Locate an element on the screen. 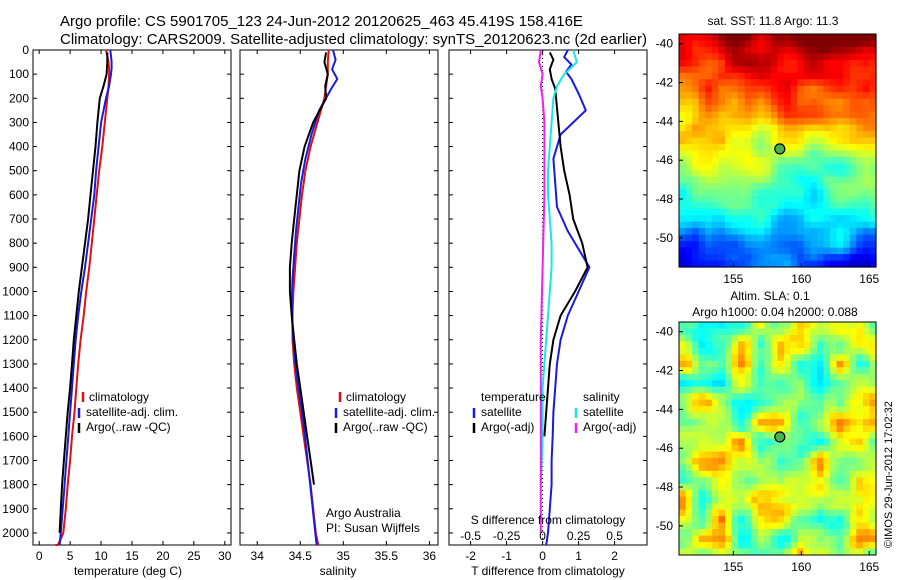  diff-top-label: S difference from climatology is located at coordinates (548, 520).